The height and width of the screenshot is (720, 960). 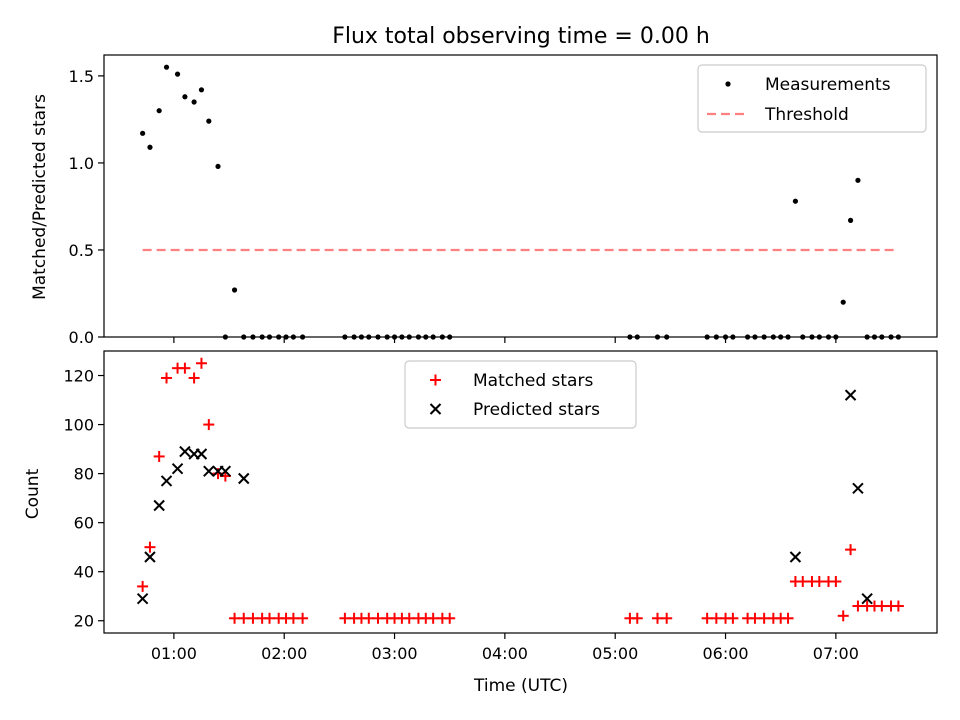 I want to click on x-tick-label: 04:00, so click(x=505, y=653).